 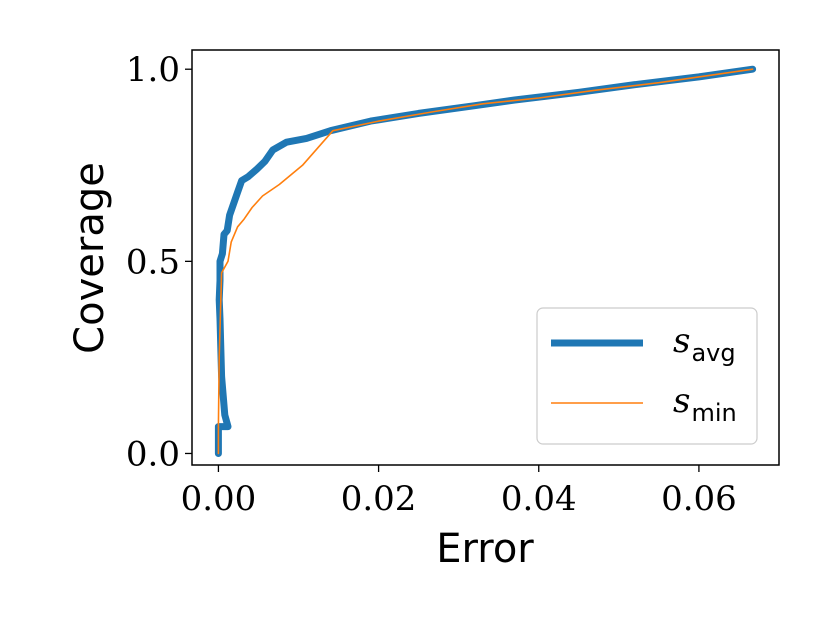 I want to click on legend-label-min: smin, so click(x=705, y=404).